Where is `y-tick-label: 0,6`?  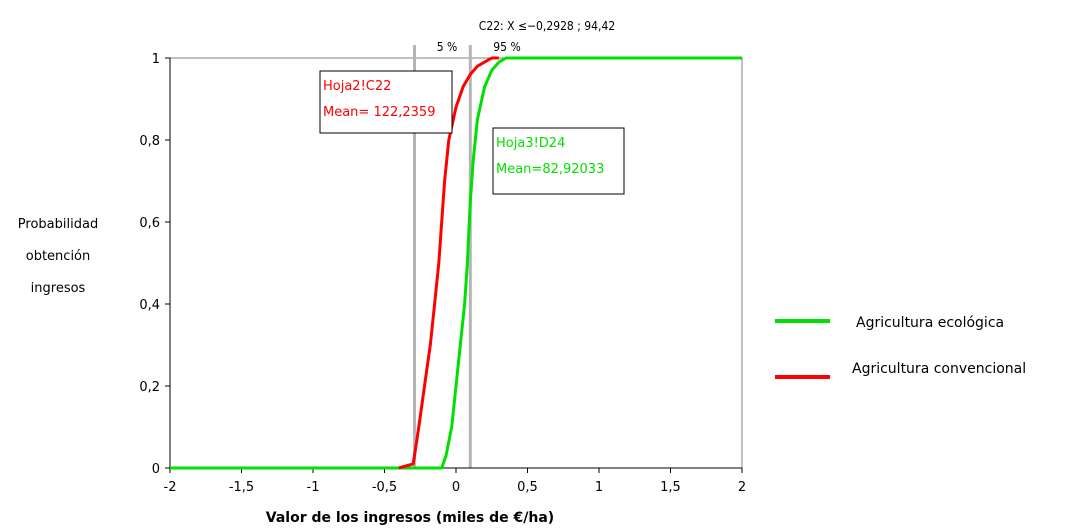
y-tick-label: 0,6 is located at coordinates (149, 223).